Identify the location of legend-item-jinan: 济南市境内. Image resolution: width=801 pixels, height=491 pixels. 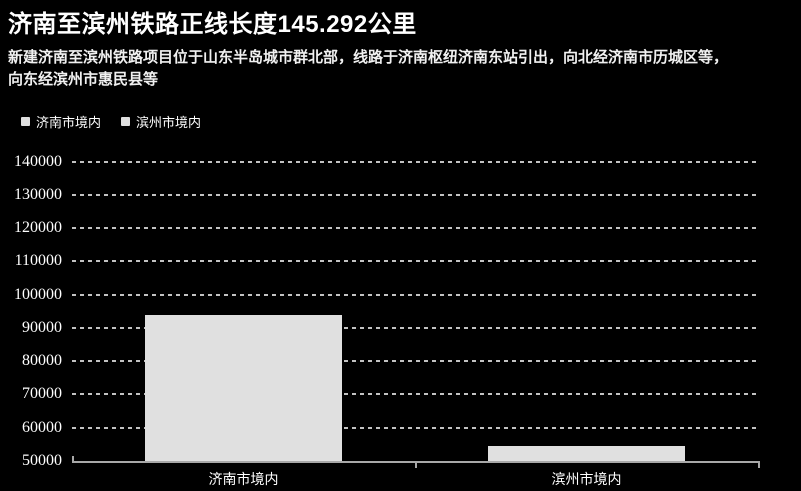
(61, 121).